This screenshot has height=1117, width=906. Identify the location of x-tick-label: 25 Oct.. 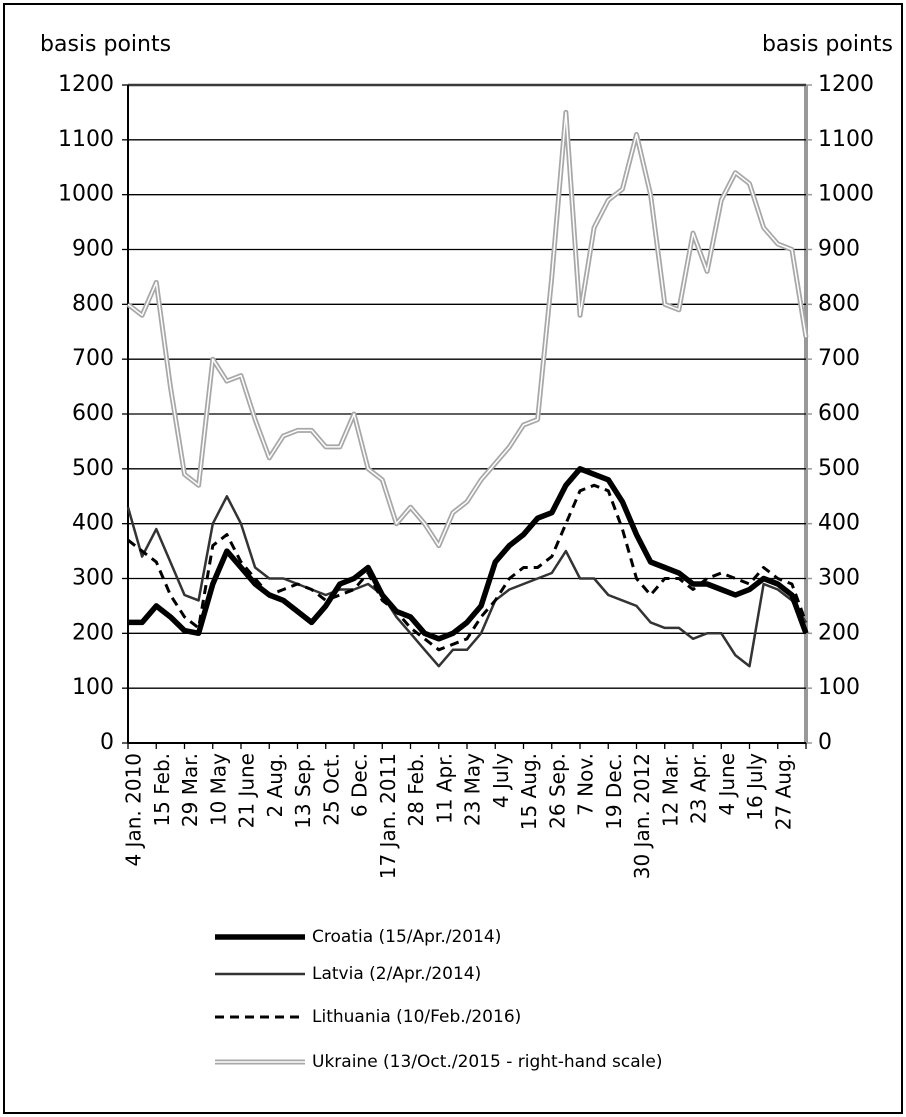
(331, 789).